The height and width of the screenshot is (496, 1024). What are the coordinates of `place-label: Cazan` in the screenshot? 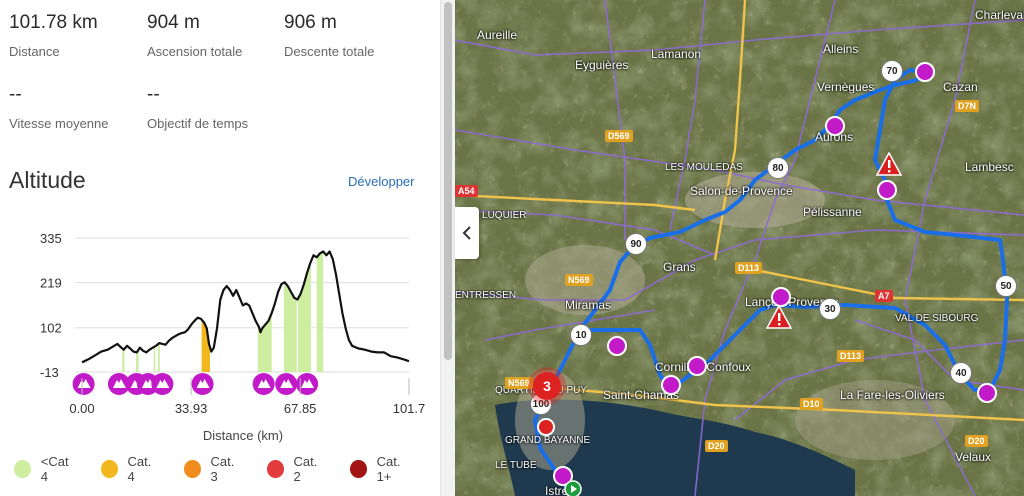 It's located at (960, 87).